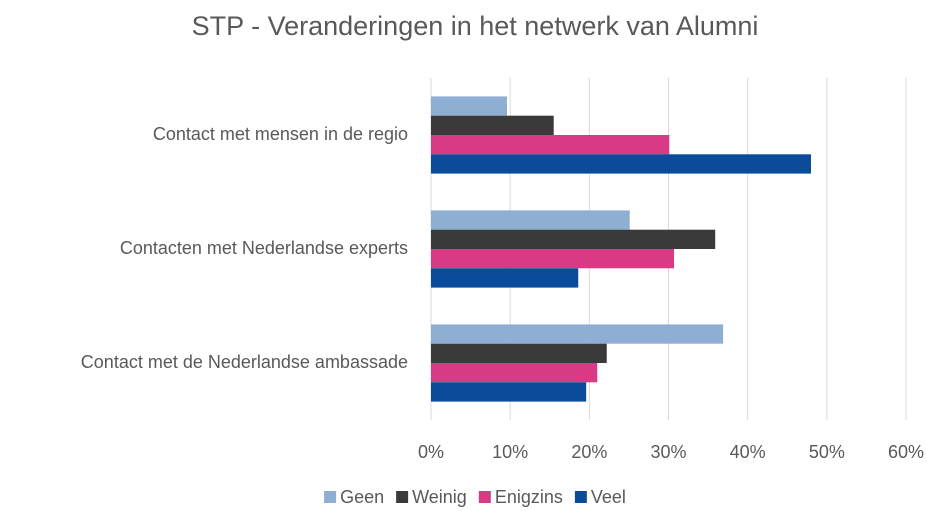 Image resolution: width=927 pixels, height=511 pixels. What do you see at coordinates (510, 452) in the screenshot?
I see `x-tick-label: 10%` at bounding box center [510, 452].